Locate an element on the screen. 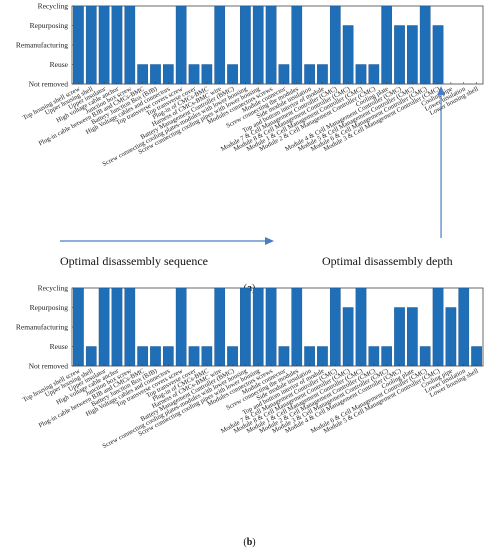 Image resolution: width=492 pixels, height=550 pixels. sequence-arrowhead is located at coordinates (269, 241).